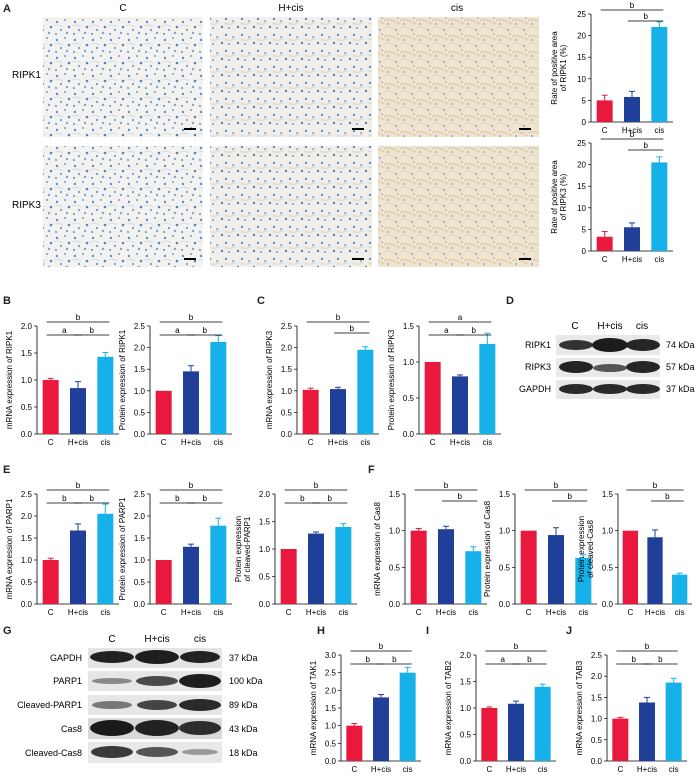 This screenshot has width=697, height=777. Describe the element at coordinates (122, 549) in the screenshot. I see `y-axis-label: Protein expression of PARP1` at that location.